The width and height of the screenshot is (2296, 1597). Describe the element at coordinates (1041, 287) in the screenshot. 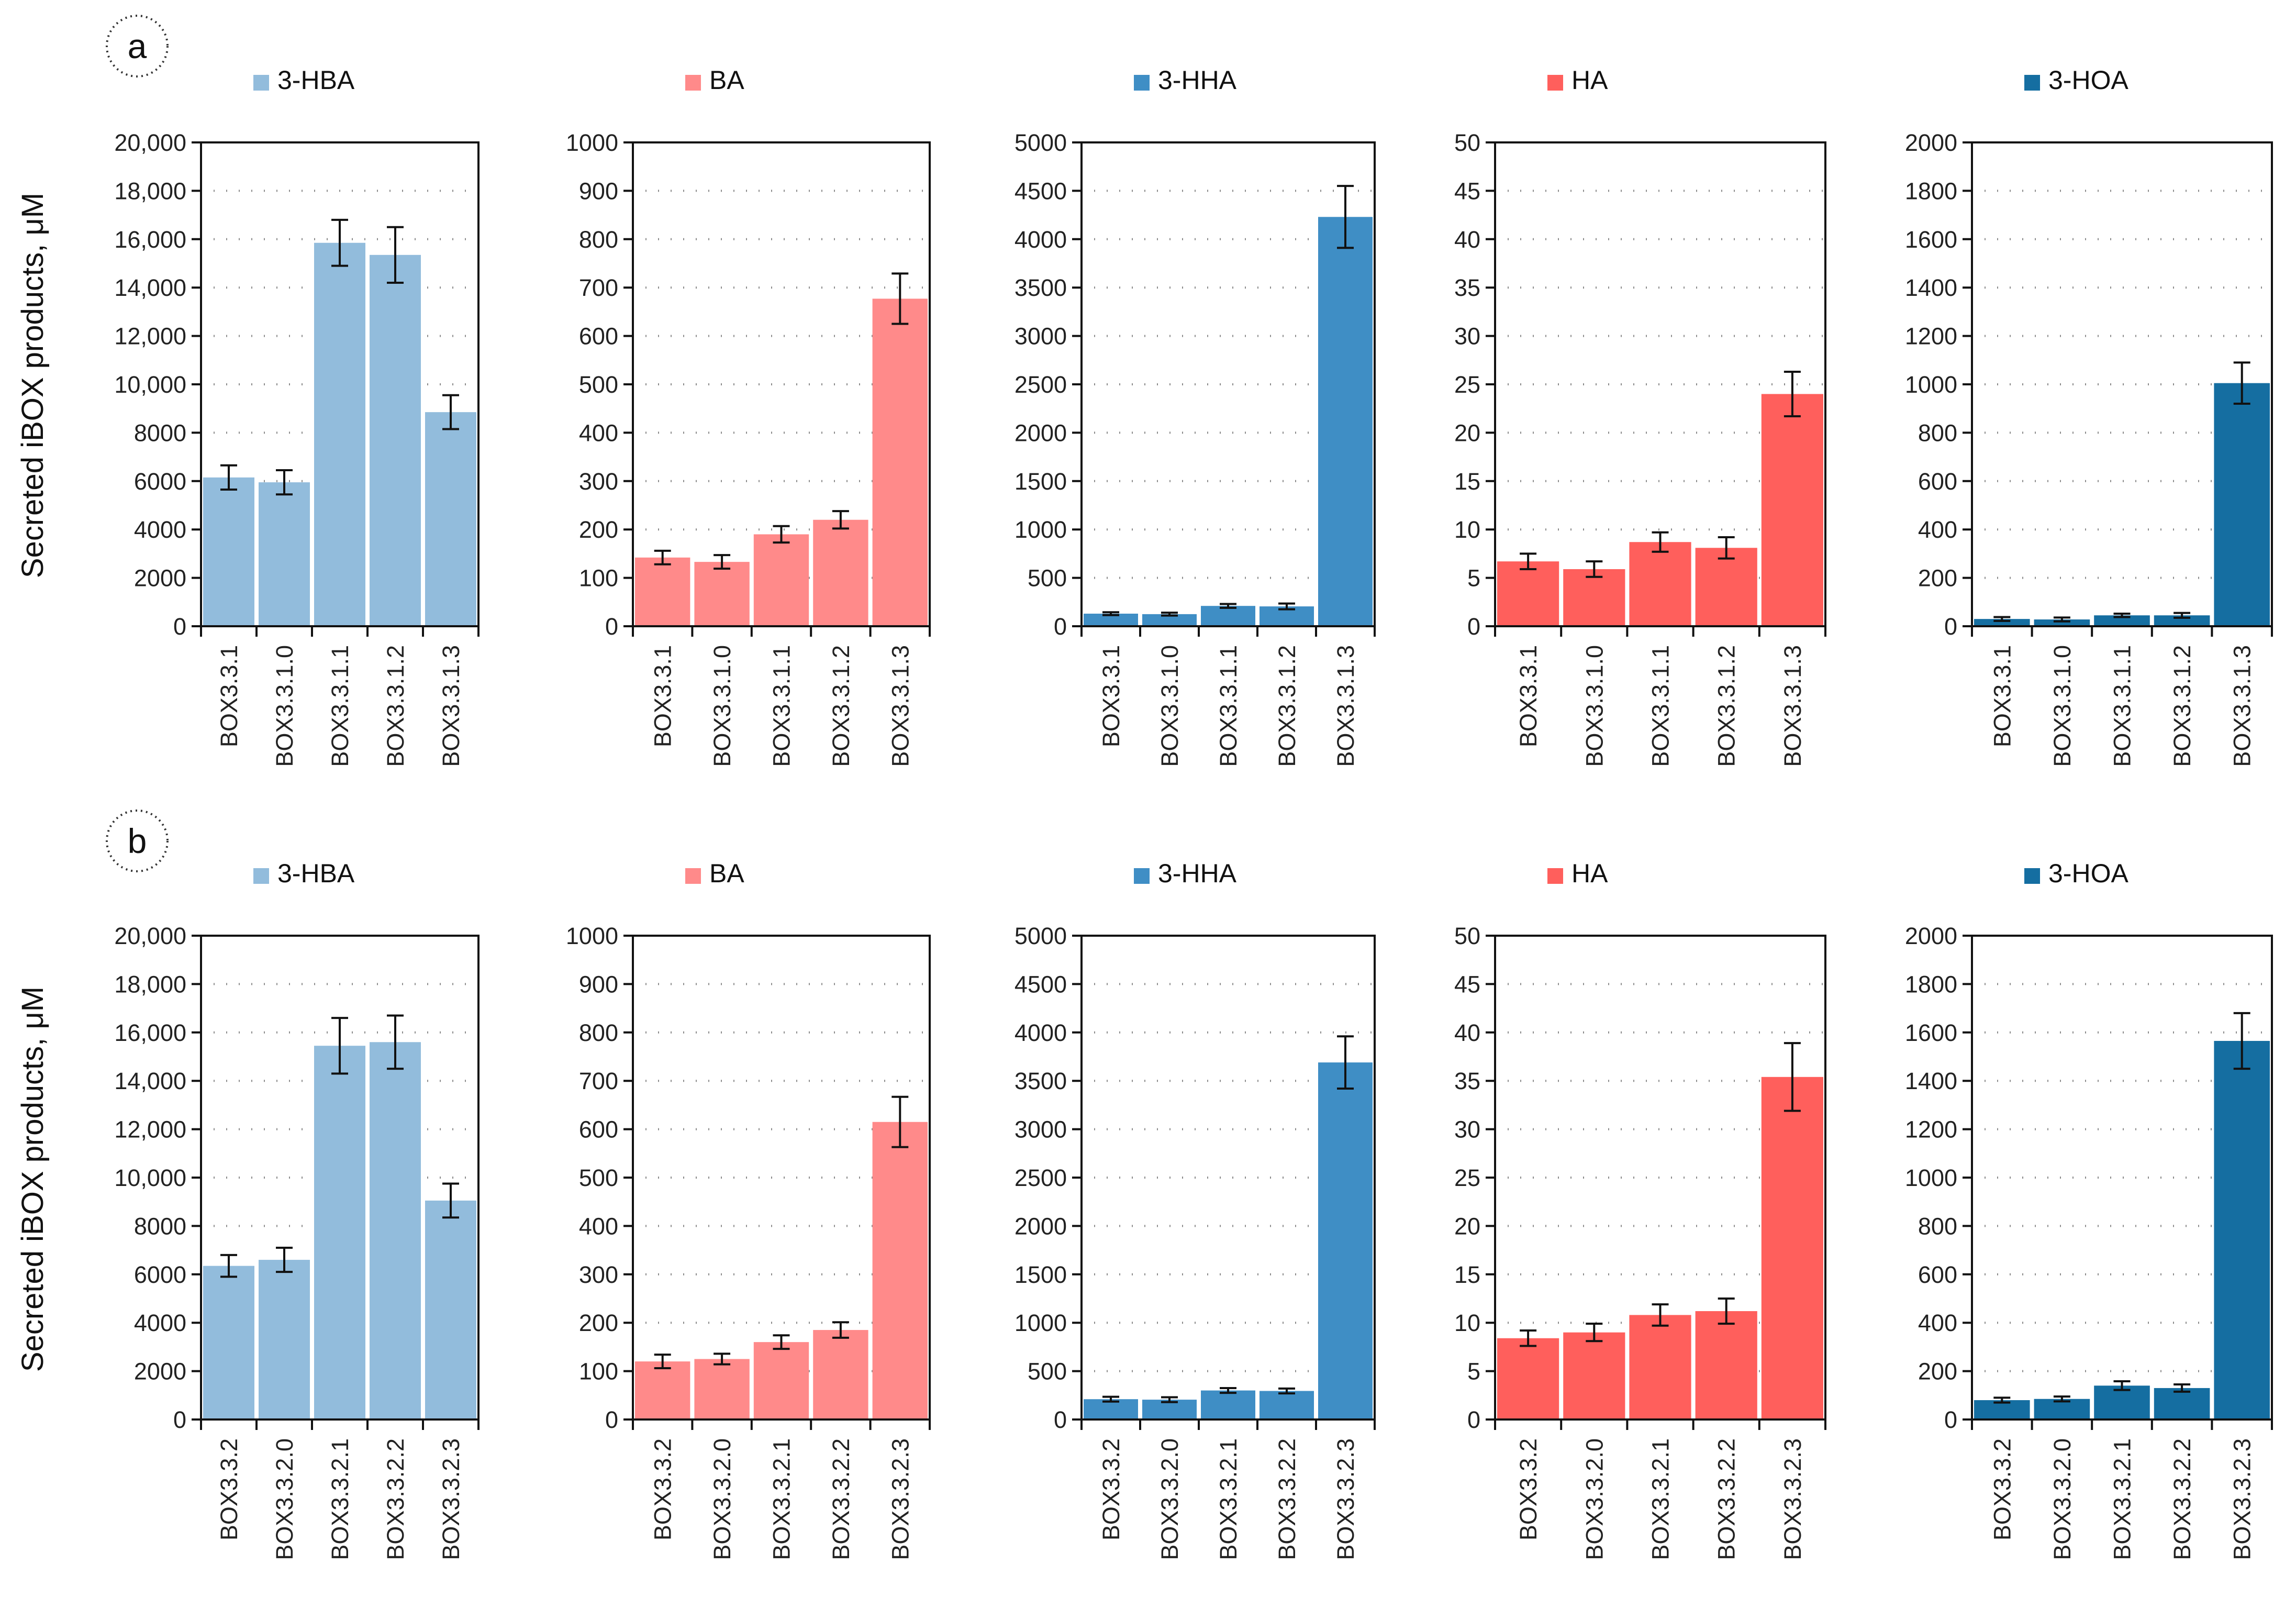

I see `chart-a-3-y-tick-label: 3500` at that location.